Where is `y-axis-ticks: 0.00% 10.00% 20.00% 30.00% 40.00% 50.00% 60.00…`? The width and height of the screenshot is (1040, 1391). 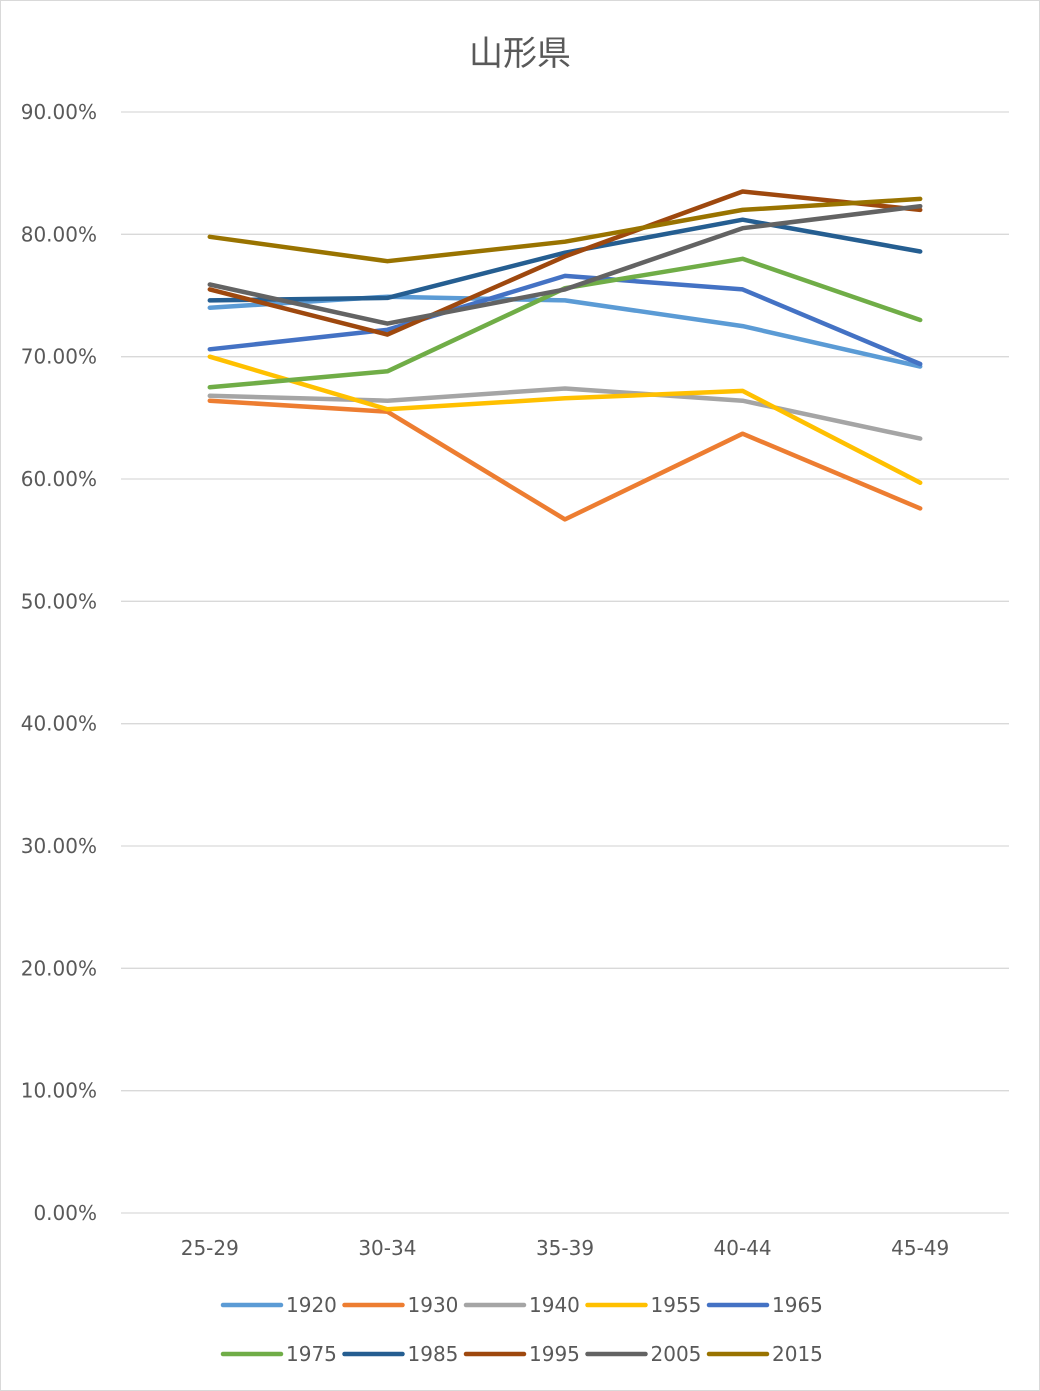 y-axis-ticks: 0.00% 10.00% 20.00% 30.00% 40.00% 50.00% 60.00… is located at coordinates (59, 662).